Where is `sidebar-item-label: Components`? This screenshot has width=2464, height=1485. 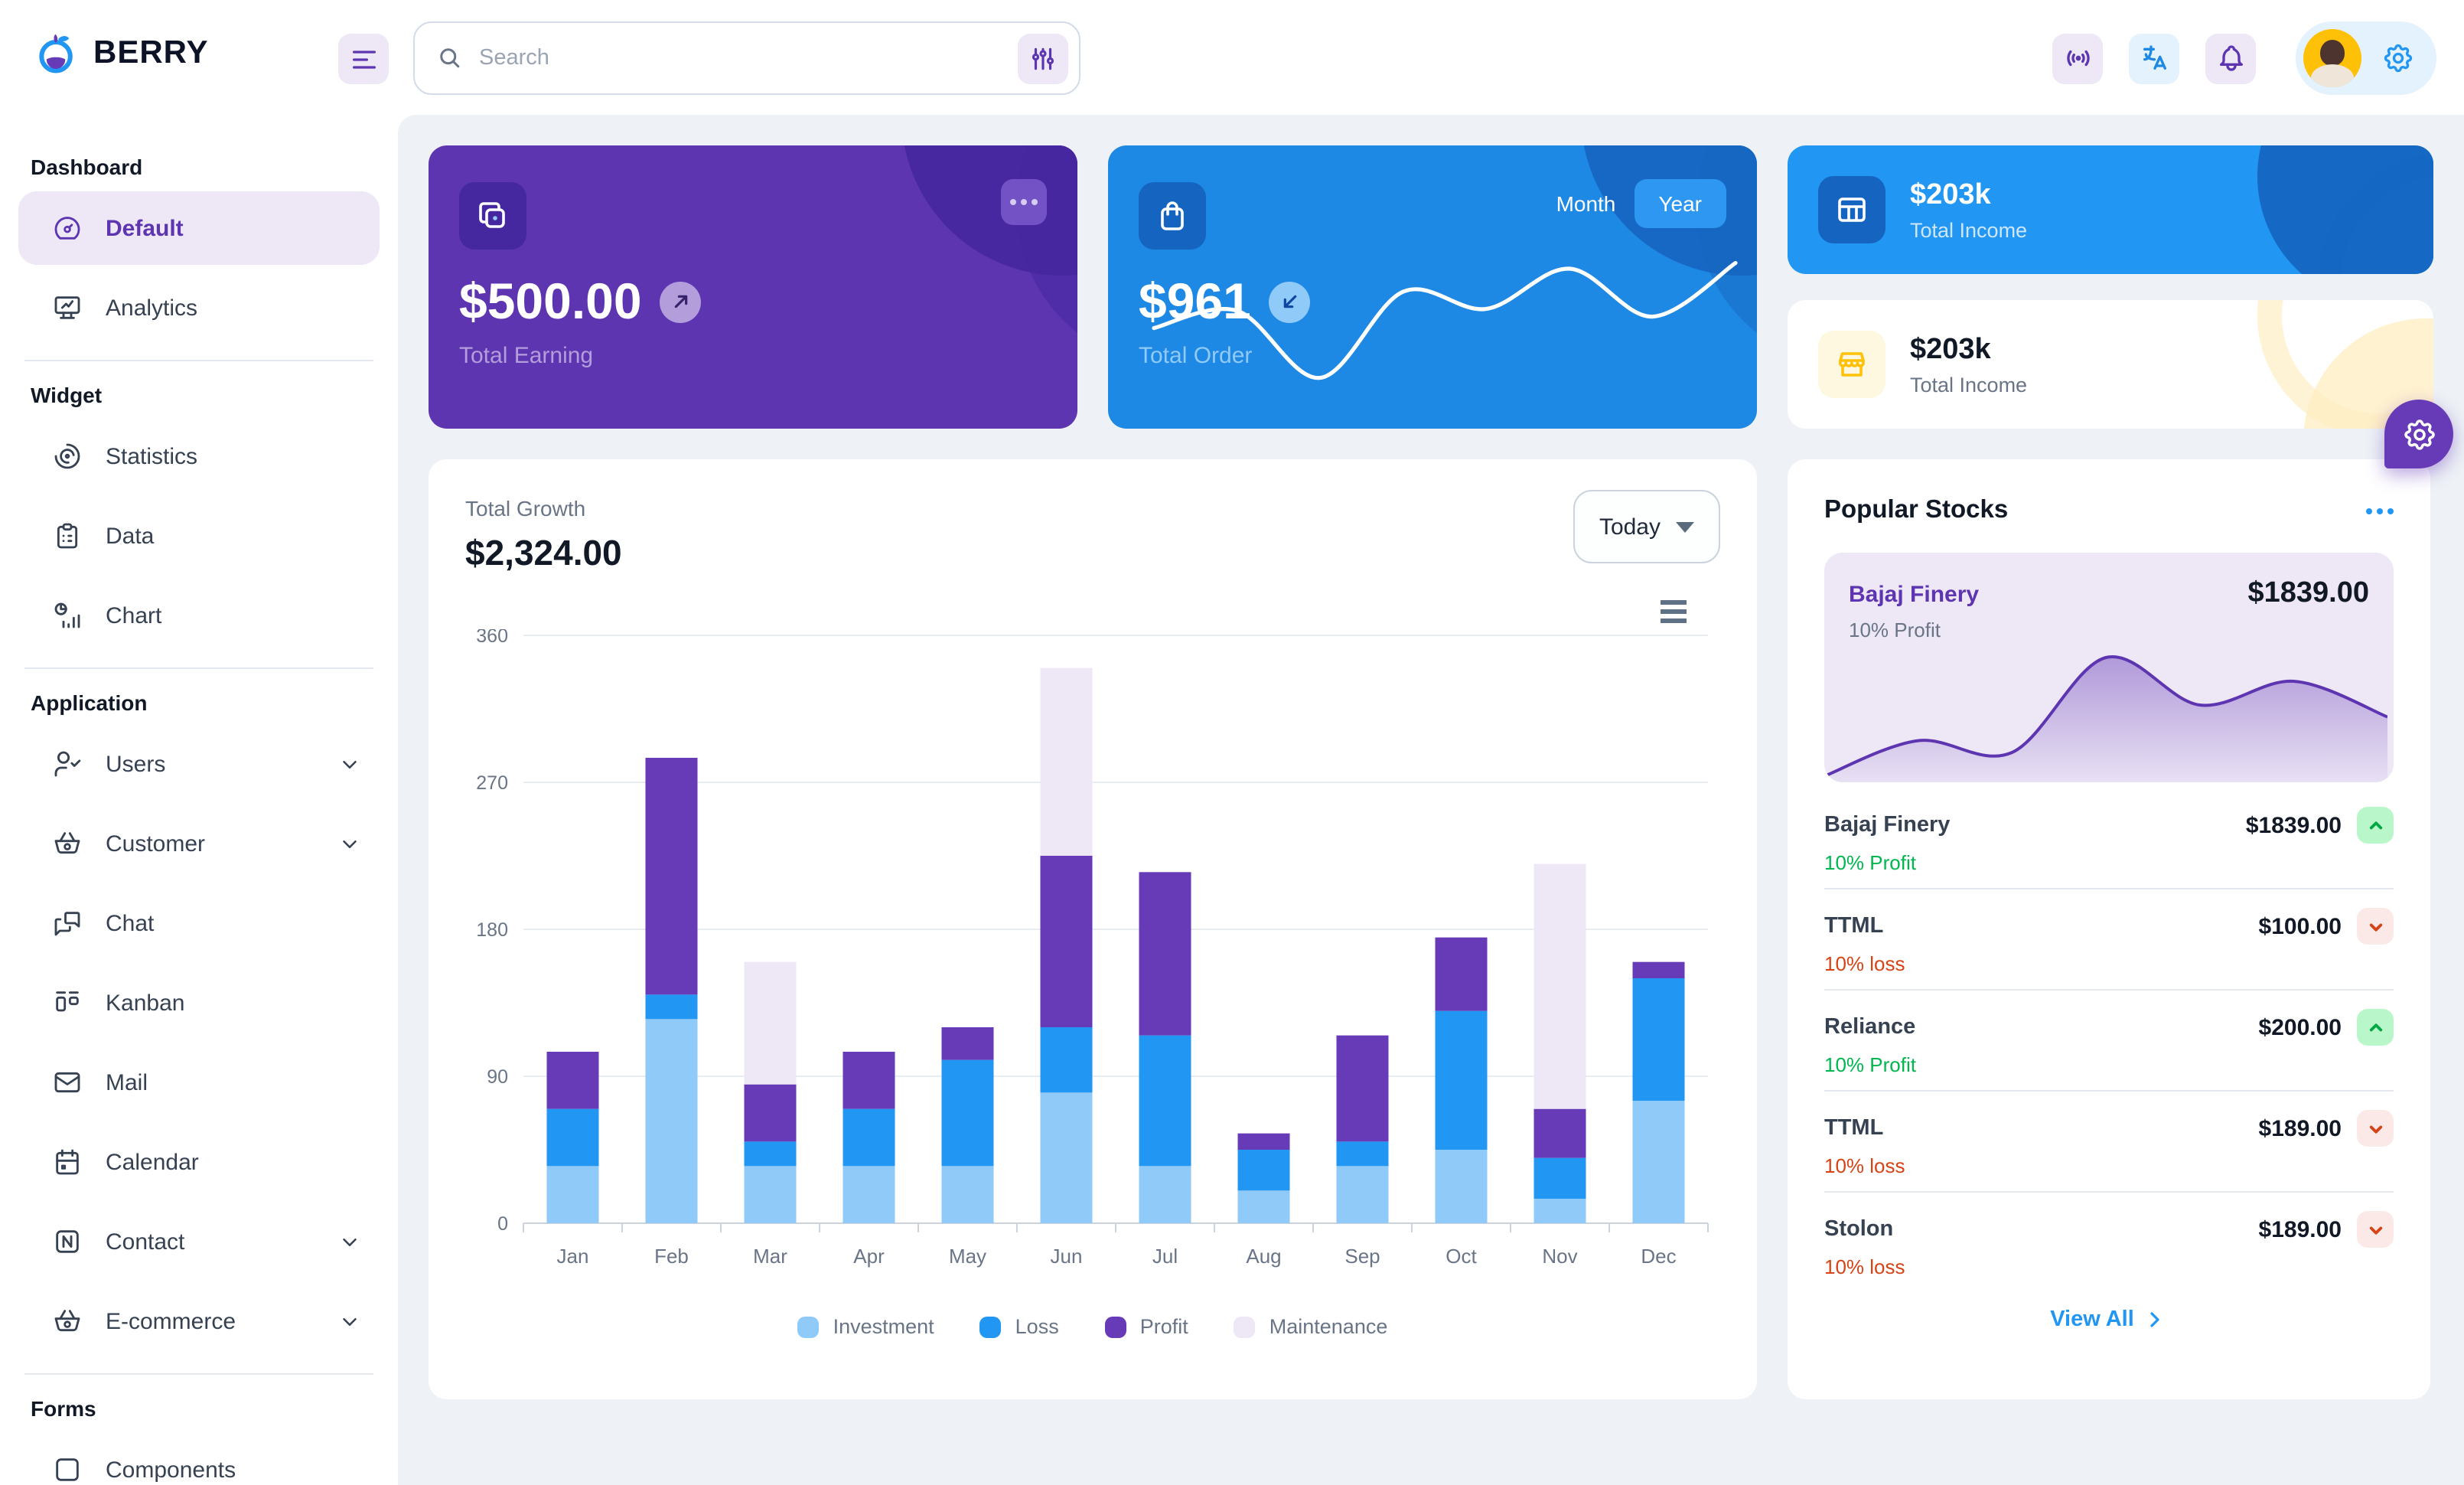
sidebar-item-label: Components is located at coordinates (171, 1470).